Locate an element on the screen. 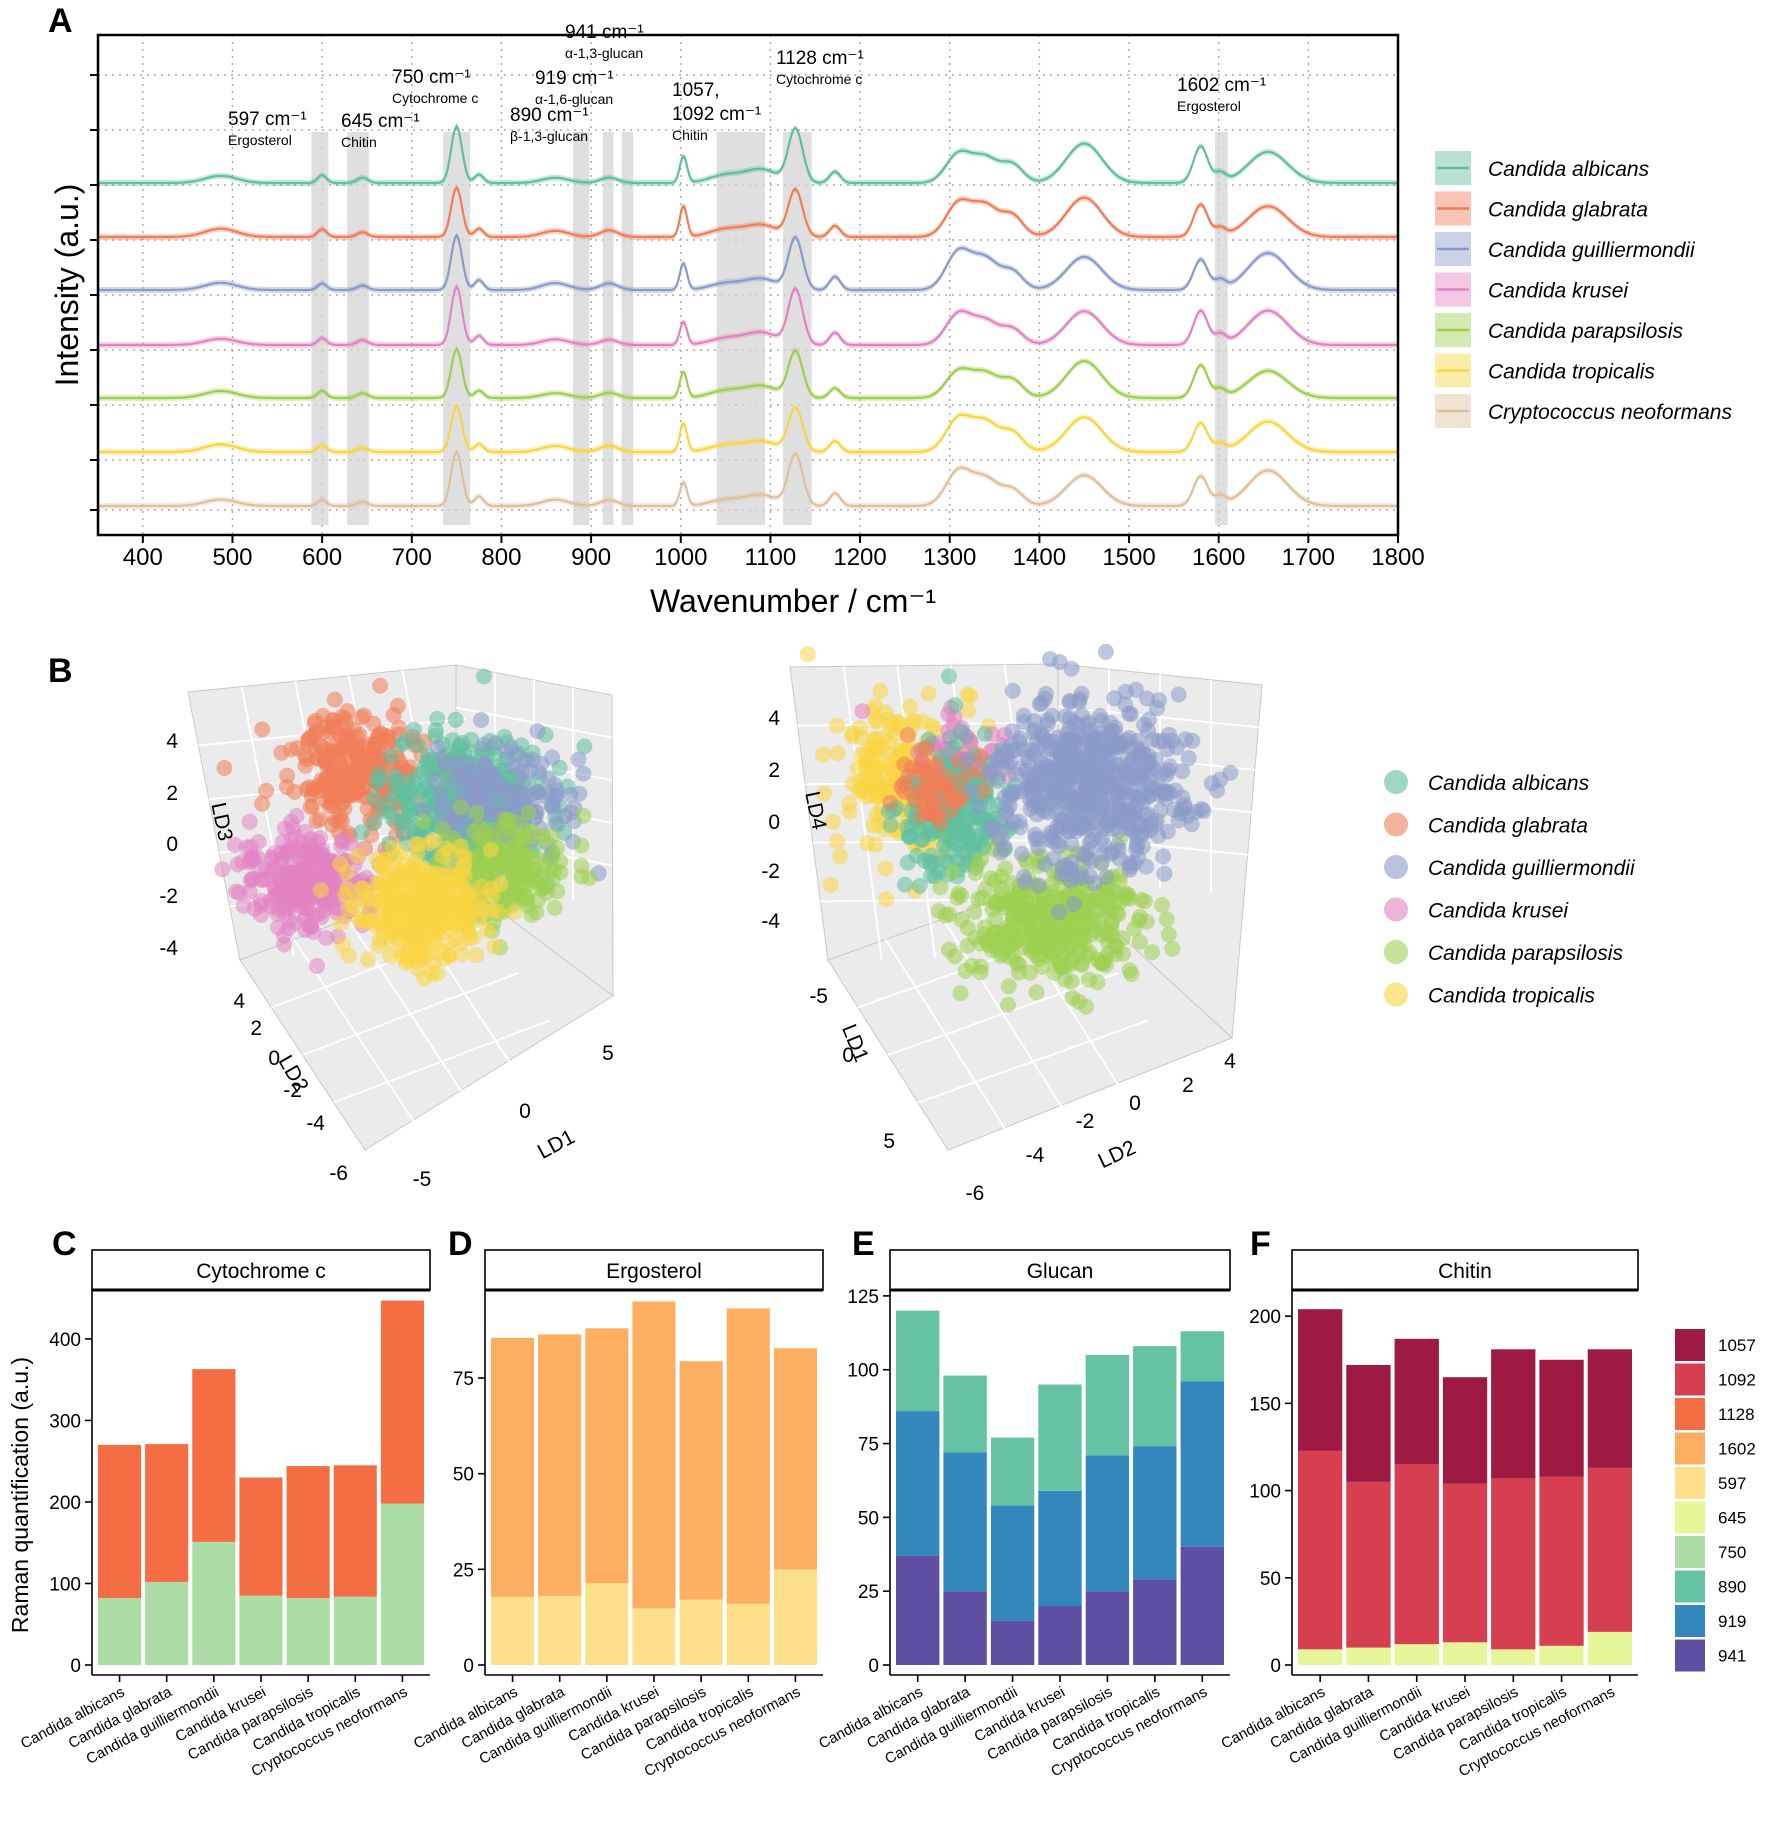 The height and width of the screenshot is (1837, 1772). y-tick-label: 150 is located at coordinates (1265, 1404).